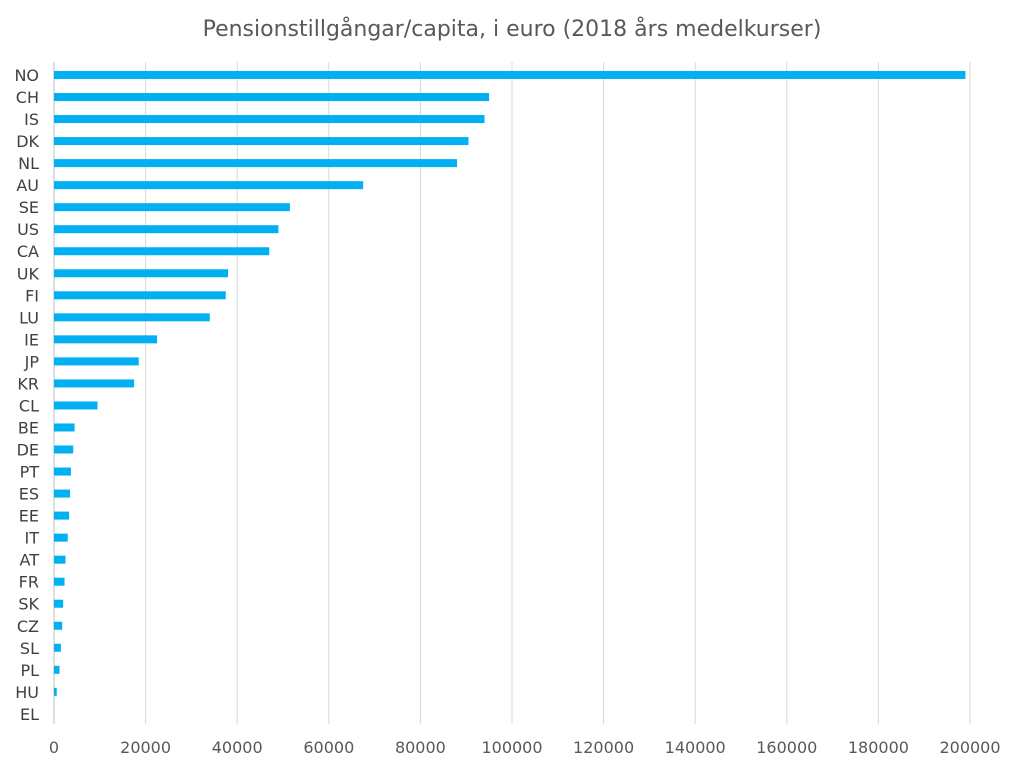 The image size is (1024, 770). What do you see at coordinates (29, 494) in the screenshot?
I see `category-label: ES` at bounding box center [29, 494].